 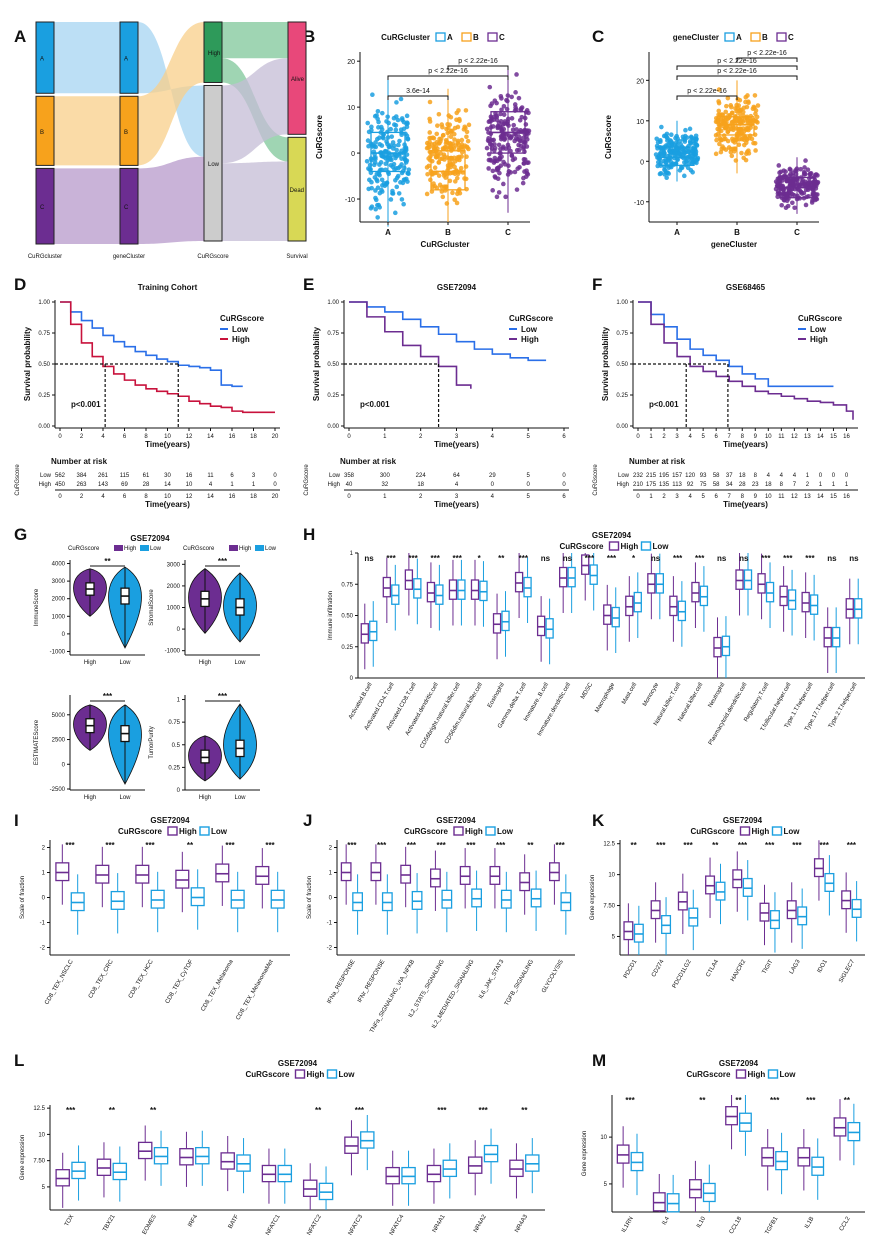 What do you see at coordinates (174, 587) in the screenshot?
I see `y-tick-label: 2000` at bounding box center [174, 587].